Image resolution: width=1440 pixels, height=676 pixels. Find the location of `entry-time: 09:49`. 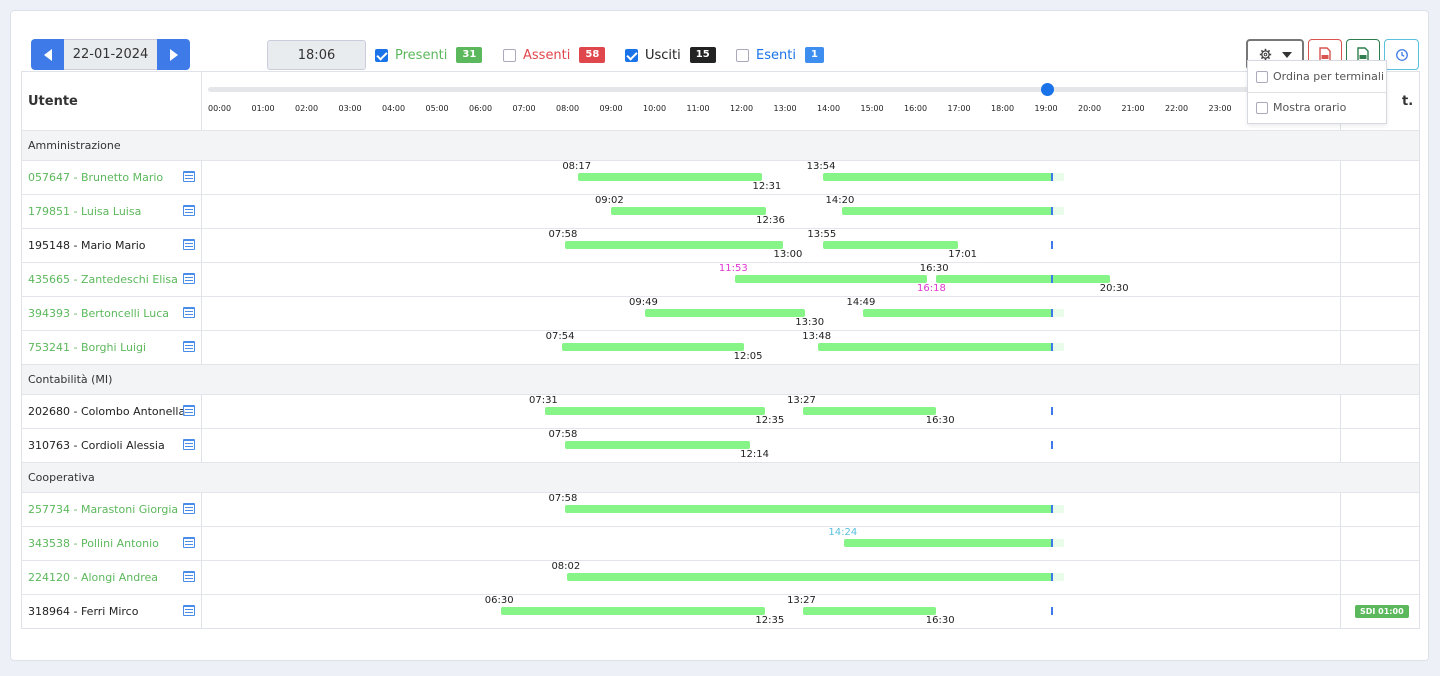

entry-time: 09:49 is located at coordinates (643, 302).